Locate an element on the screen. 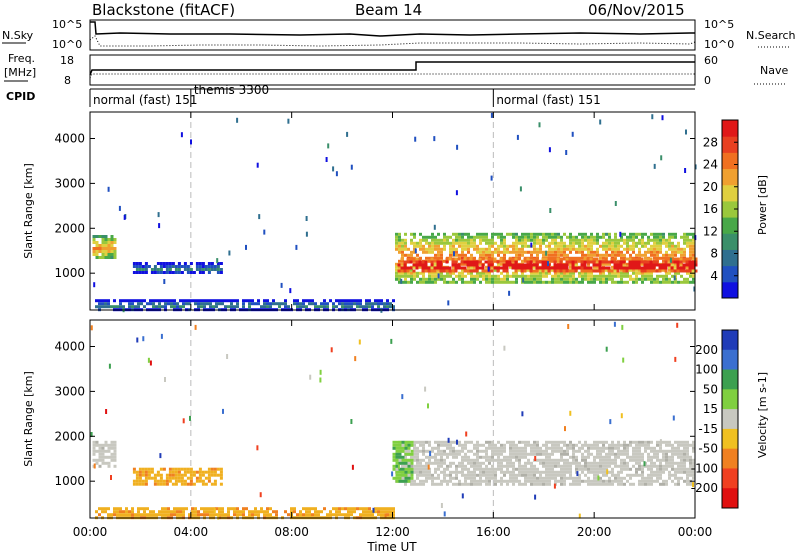  nsearch-label: N.Search is located at coordinates (771, 35).